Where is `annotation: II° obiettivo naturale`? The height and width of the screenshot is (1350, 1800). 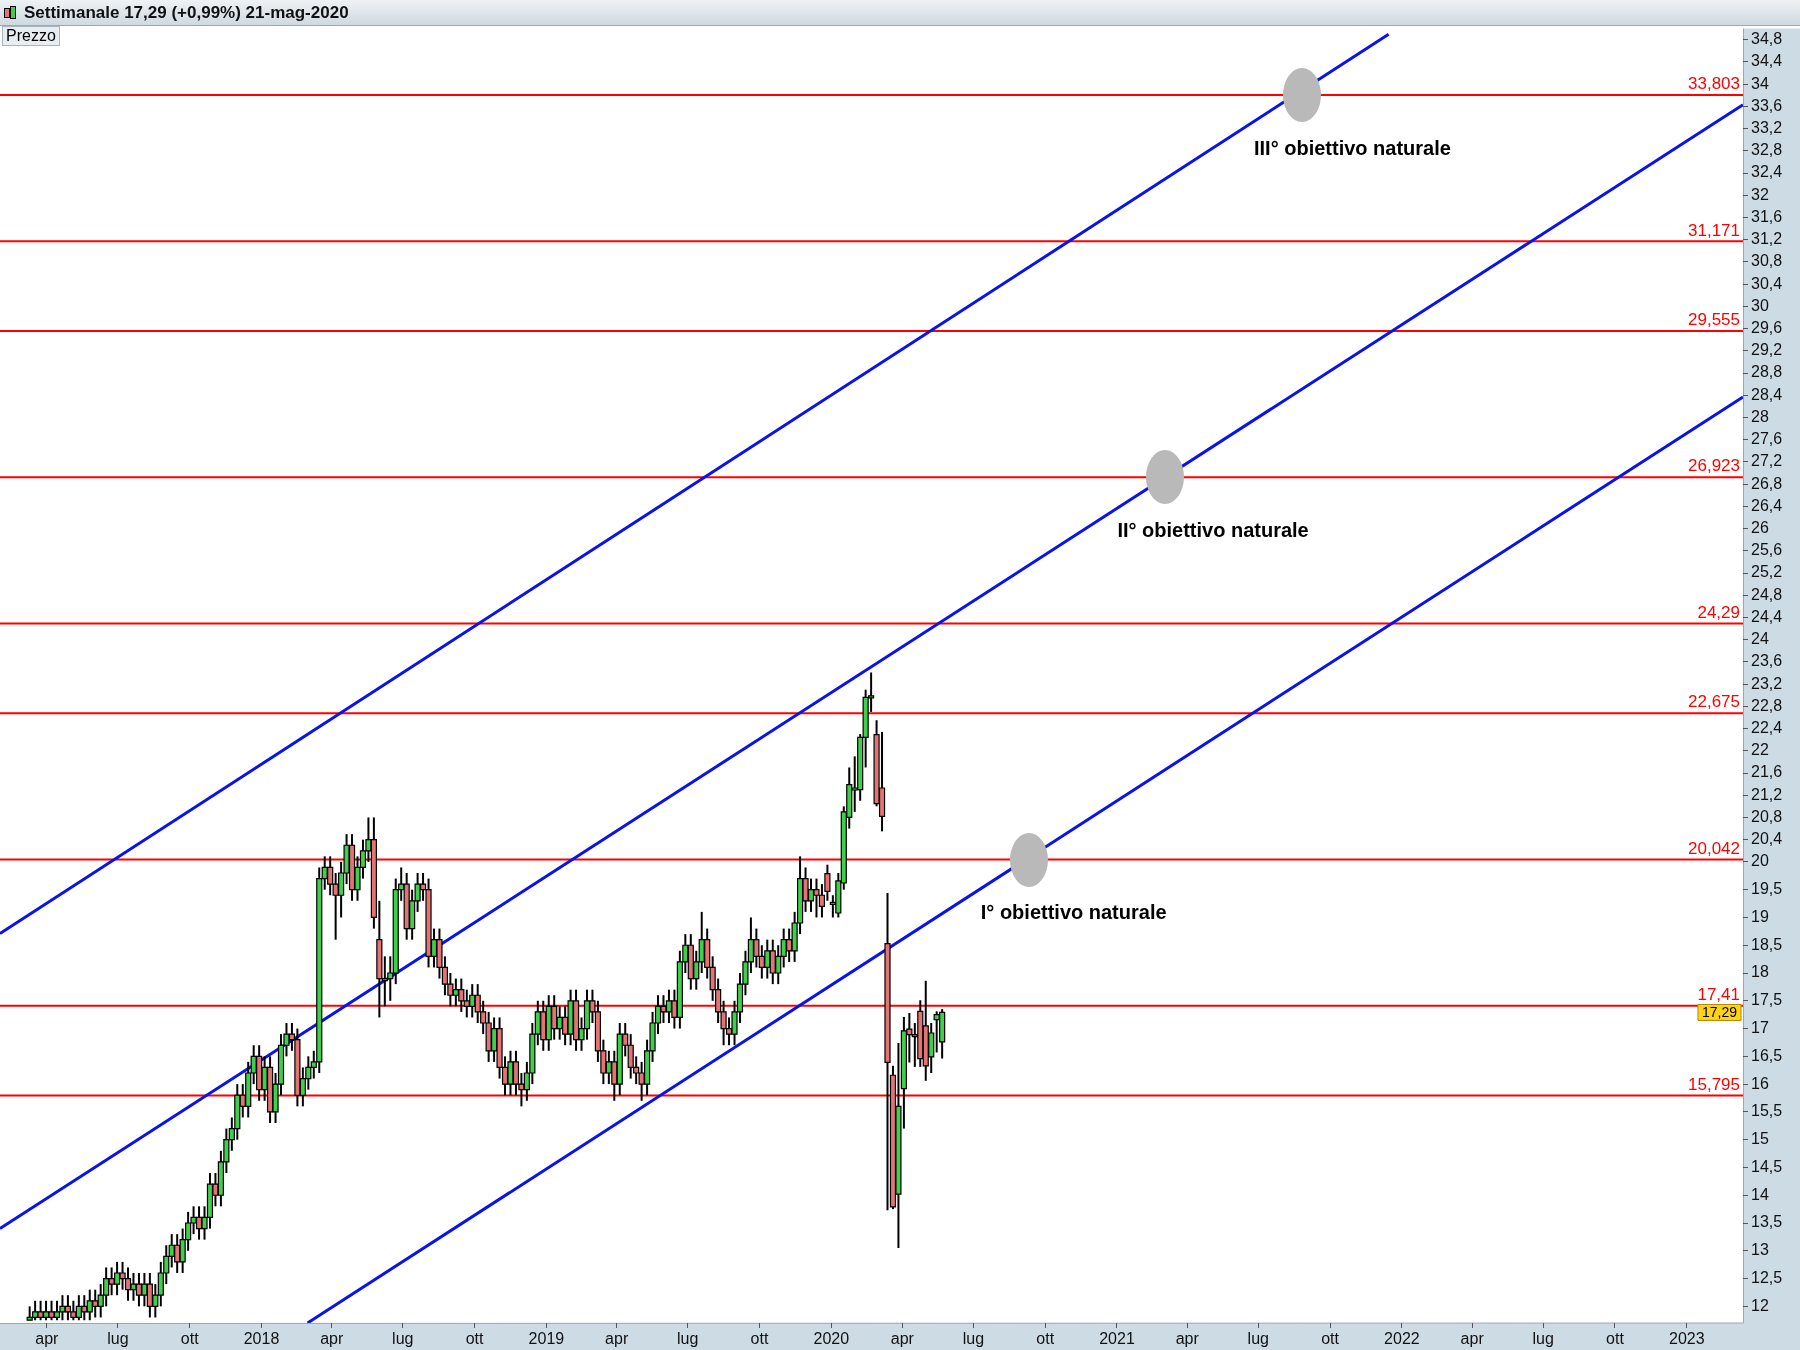
annotation: II° obiettivo naturale is located at coordinates (1213, 529).